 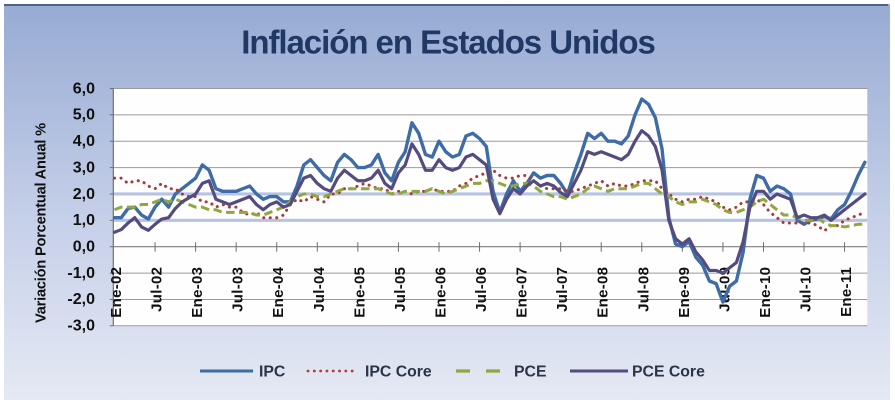 I want to click on svg-text: PCE, so click(x=530, y=372).